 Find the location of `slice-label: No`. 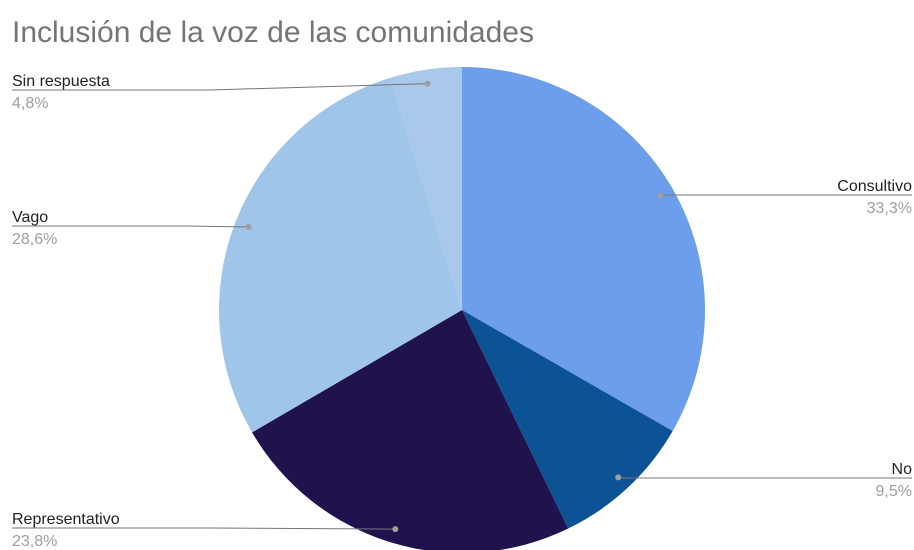

slice-label: No is located at coordinates (902, 469).